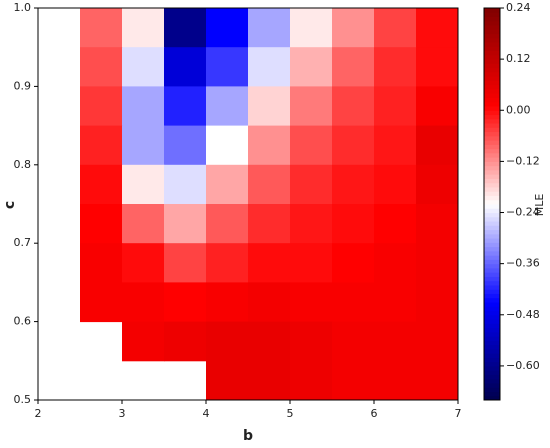 This screenshot has width=550, height=448. Describe the element at coordinates (290, 413) in the screenshot. I see `x-tick-label: 5` at that location.